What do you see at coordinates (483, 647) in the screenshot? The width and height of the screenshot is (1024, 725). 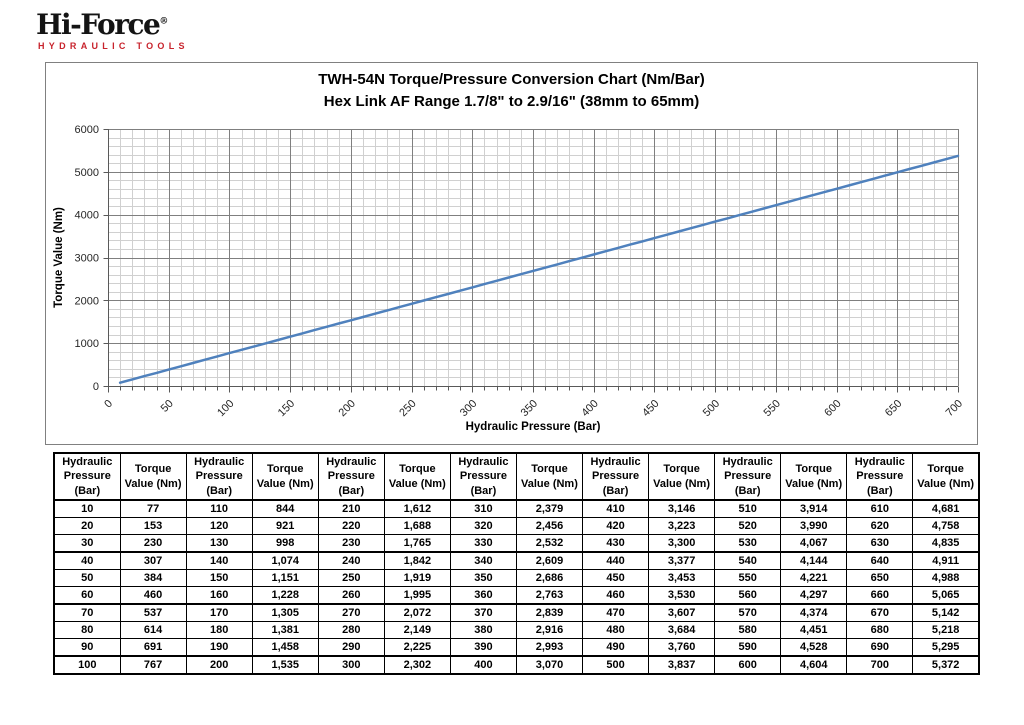 I see `pressure-cell: 390` at bounding box center [483, 647].